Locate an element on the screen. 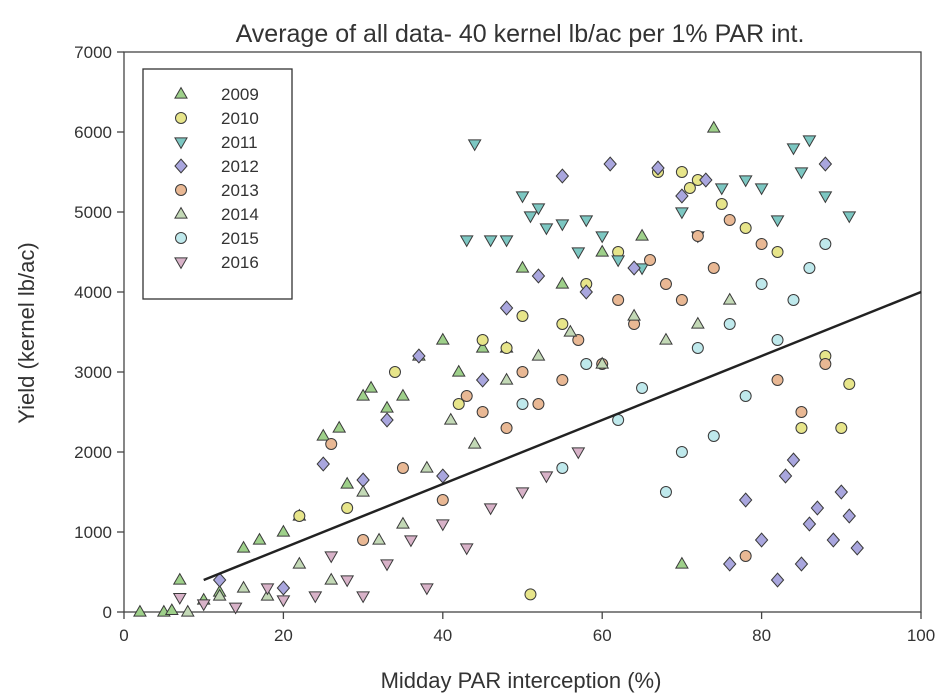 The width and height of the screenshot is (945, 696). y-tick-label: 0 is located at coordinates (107, 612).